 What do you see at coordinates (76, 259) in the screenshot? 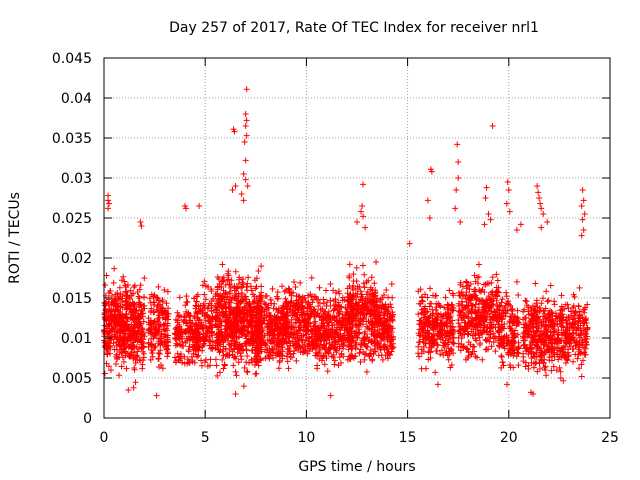
I see `y-tick-label: 0.02` at bounding box center [76, 259].